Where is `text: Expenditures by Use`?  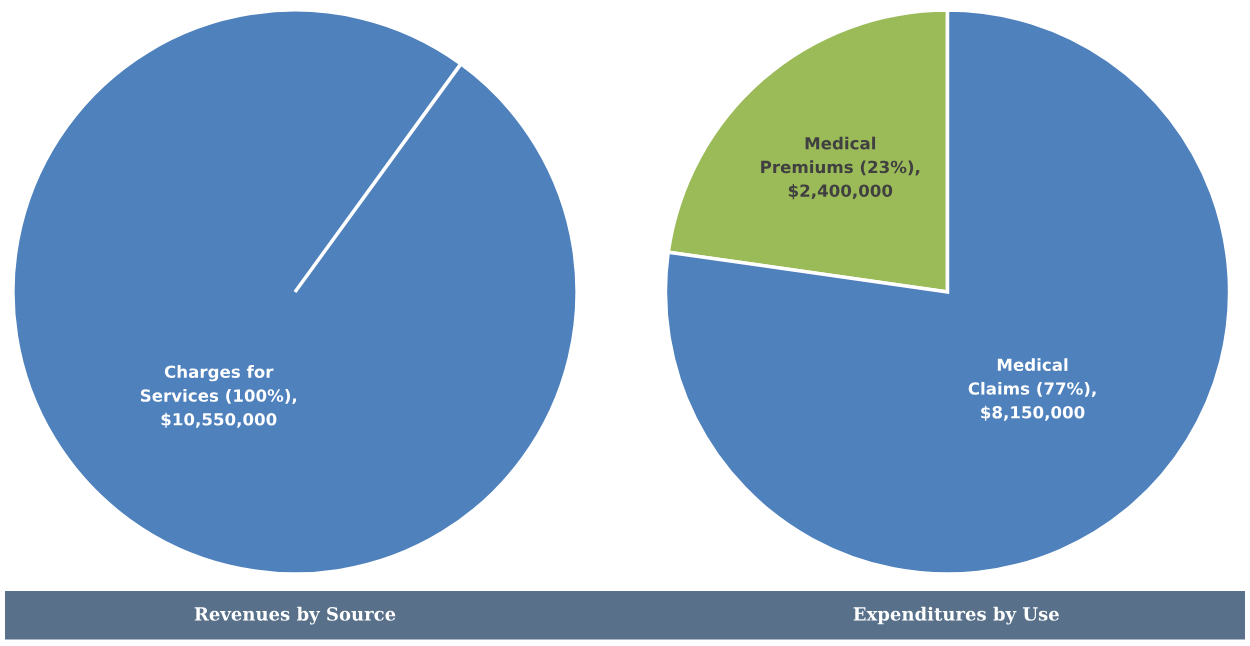 text: Expenditures by Use is located at coordinates (956, 615).